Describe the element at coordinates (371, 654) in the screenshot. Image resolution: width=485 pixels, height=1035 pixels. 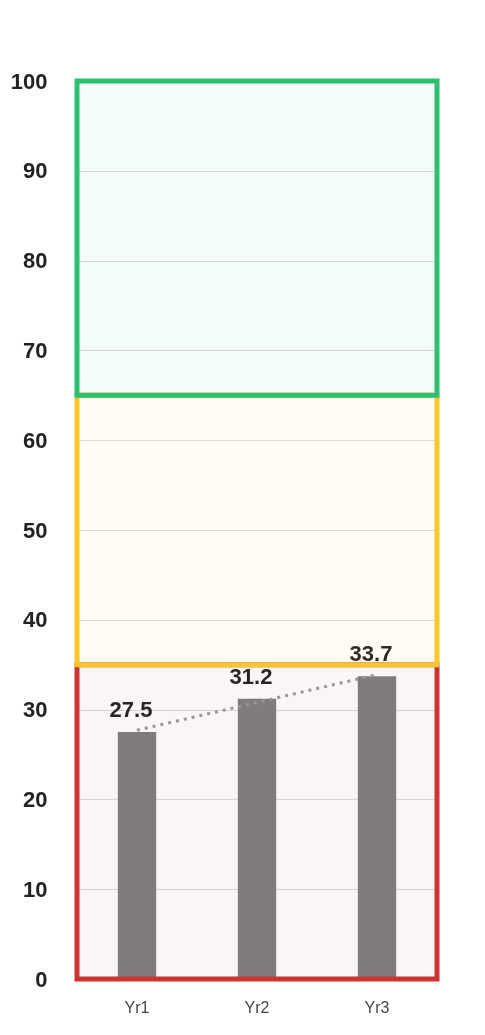
I see `data-label: 33.7` at that location.